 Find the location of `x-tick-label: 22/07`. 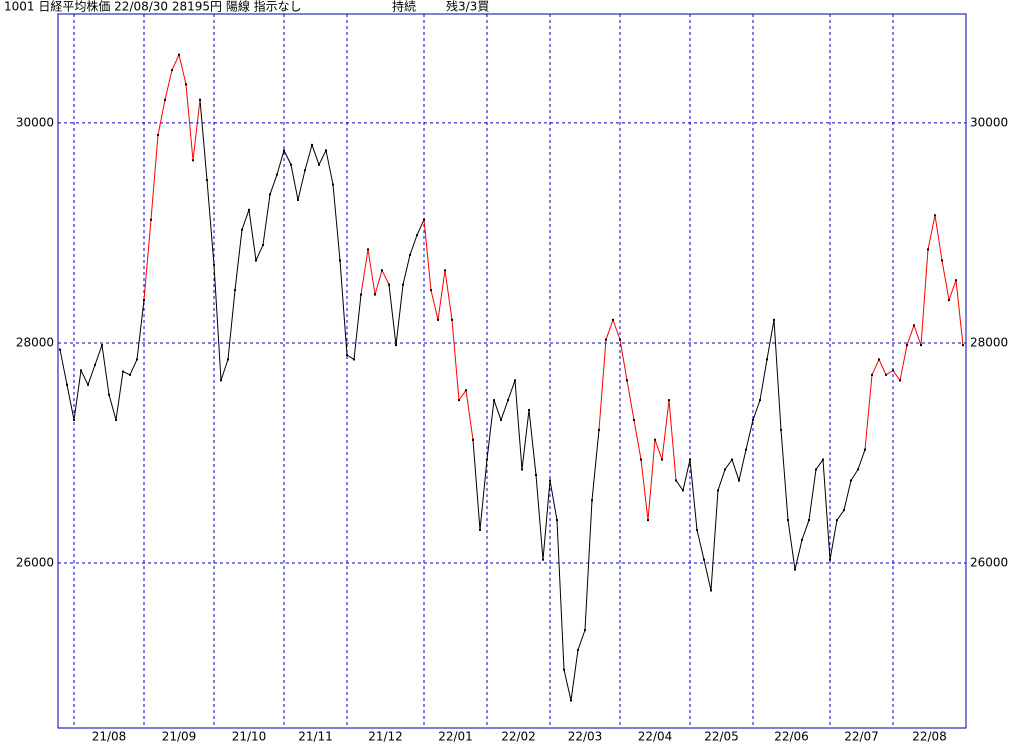

x-tick-label: 22/07 is located at coordinates (861, 737).